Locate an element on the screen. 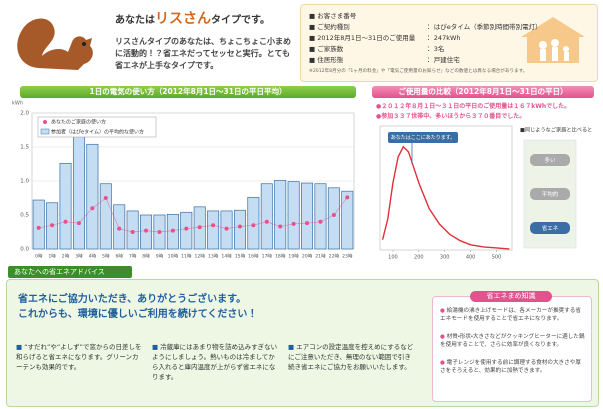 Image resolution: width=603 pixels, height=409 pixels. y-tick-label: 0.5 is located at coordinates (24, 216).